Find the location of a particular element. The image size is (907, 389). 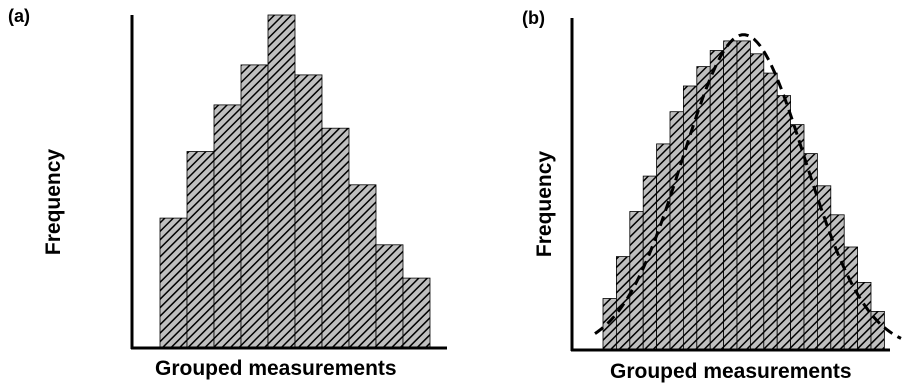

x-axis-label-a: Grouped measurements is located at coordinates (276, 368).